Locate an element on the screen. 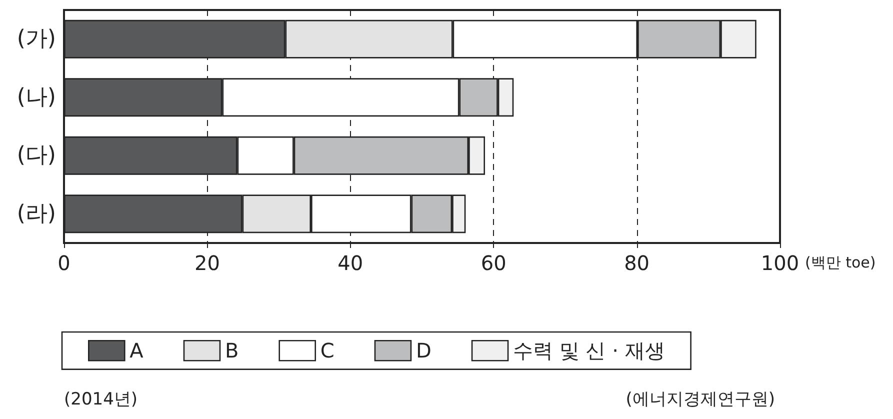  x-tick-label: 40 is located at coordinates (351, 263).